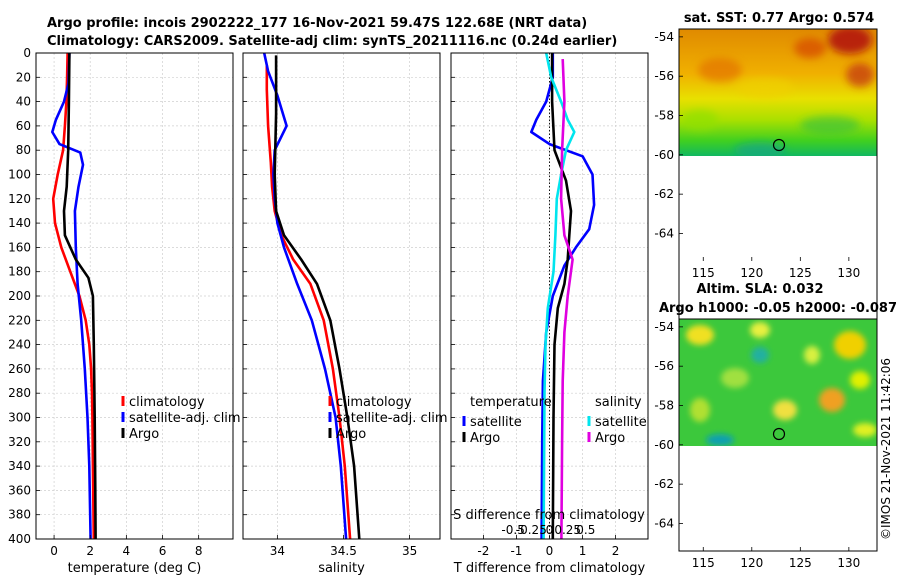 The width and height of the screenshot is (900, 580). Describe the element at coordinates (277, 551) in the screenshot. I see `x-tick-label: 34` at that location.